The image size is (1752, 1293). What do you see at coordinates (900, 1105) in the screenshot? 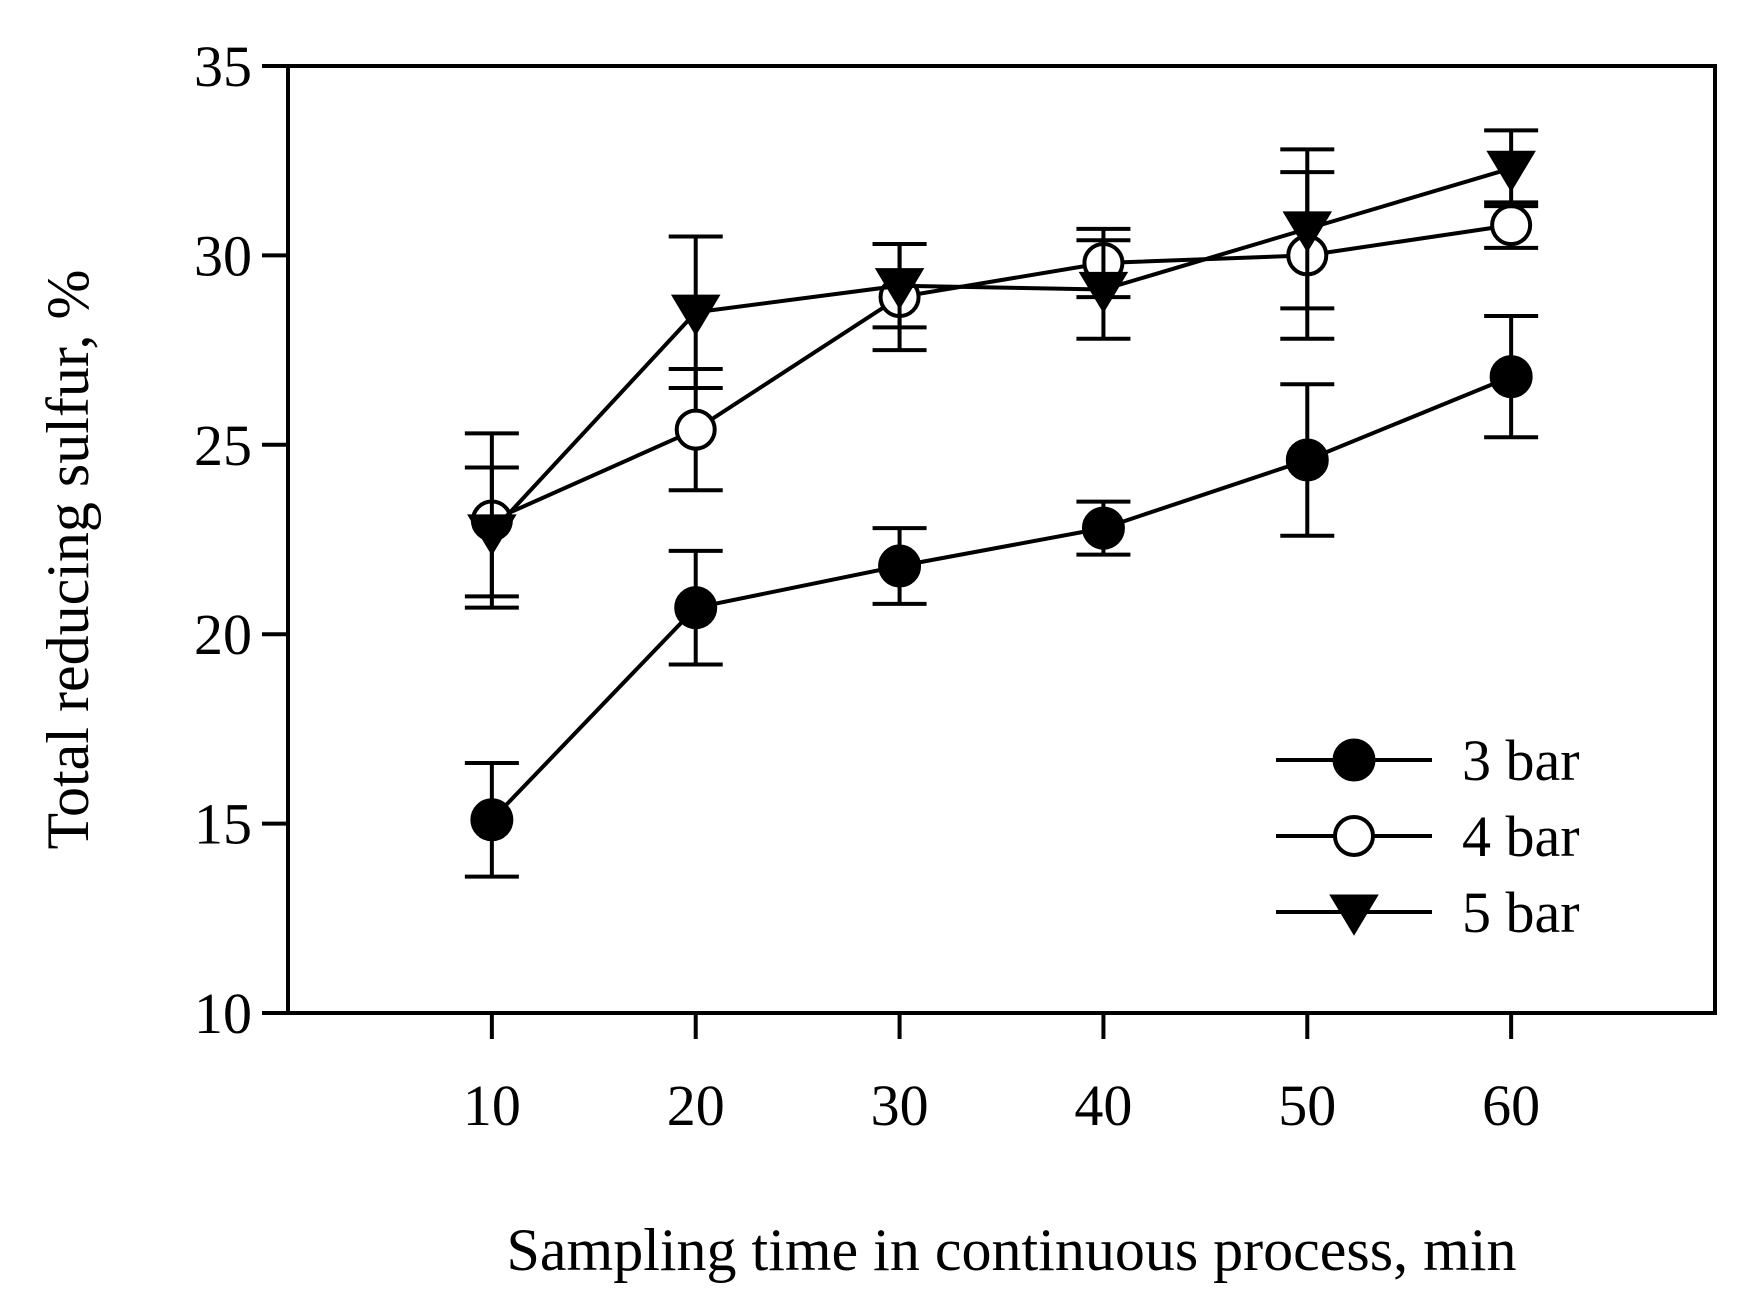
I see `x-tick-label: 30` at bounding box center [900, 1105].